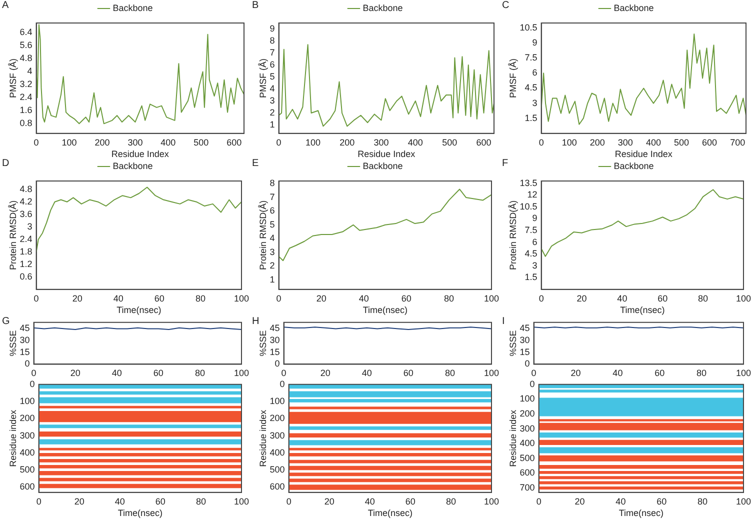  What do you see at coordinates (13, 438) in the screenshot?
I see `y-axis-title: Residue index` at bounding box center [13, 438].